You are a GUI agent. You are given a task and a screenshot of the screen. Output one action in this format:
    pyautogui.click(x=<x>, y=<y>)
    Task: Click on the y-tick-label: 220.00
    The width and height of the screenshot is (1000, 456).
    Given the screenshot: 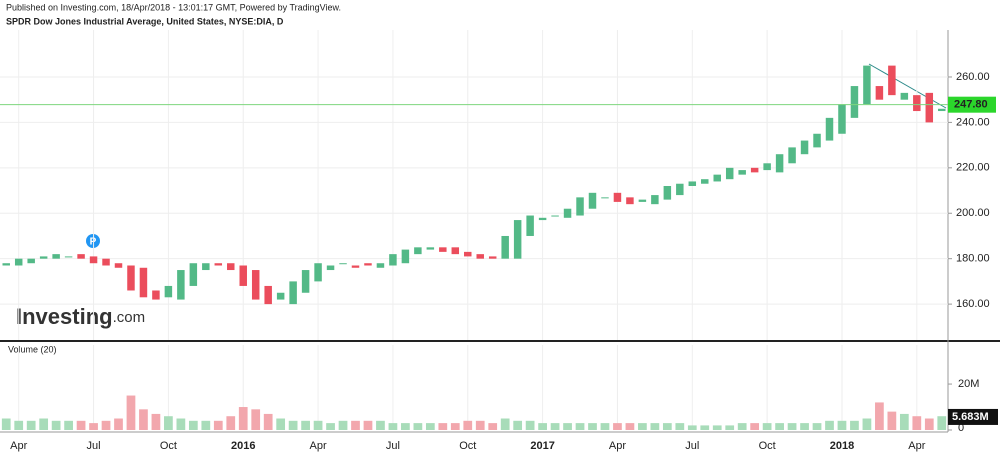 What is the action you would take?
    pyautogui.click(x=973, y=168)
    